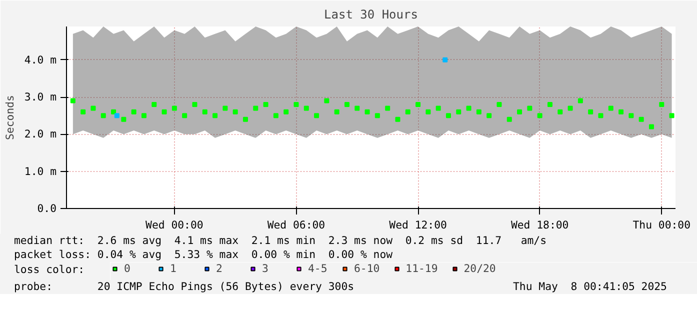 The image size is (697, 310). What do you see at coordinates (422, 268) in the screenshot?
I see `legend-label: 11-19` at bounding box center [422, 268].